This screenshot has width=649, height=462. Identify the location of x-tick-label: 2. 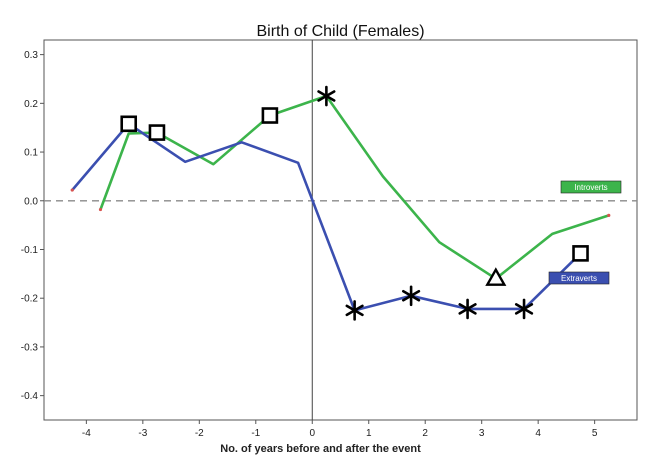
(425, 433).